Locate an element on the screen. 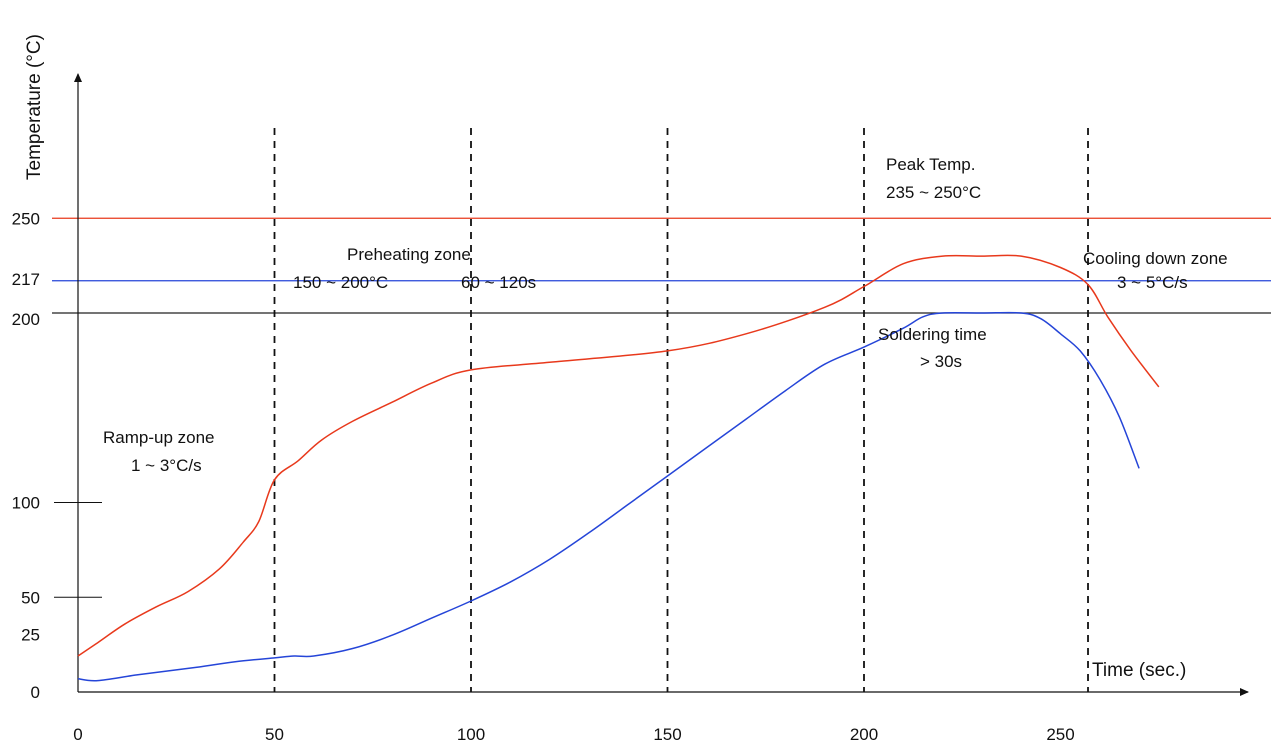 The height and width of the screenshot is (746, 1283). cooling-rate-label: 3 ~ 5°C/s is located at coordinates (1152, 282).